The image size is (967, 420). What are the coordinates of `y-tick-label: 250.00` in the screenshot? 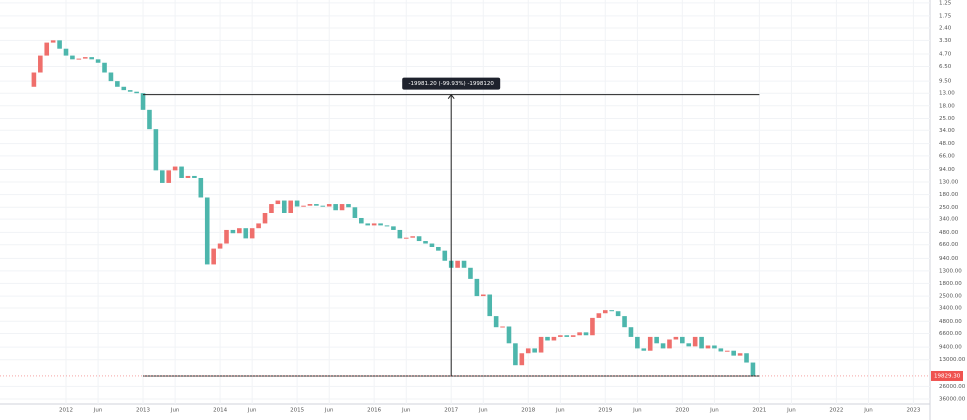 It's located at (949, 208).